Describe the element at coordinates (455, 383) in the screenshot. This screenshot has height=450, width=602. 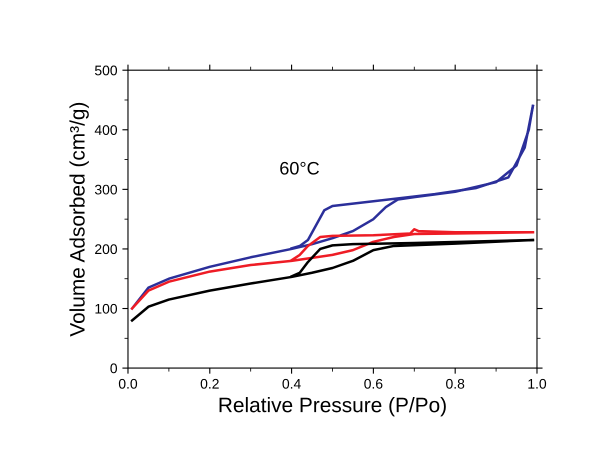
I see `x-tick-label: 0.8` at that location.